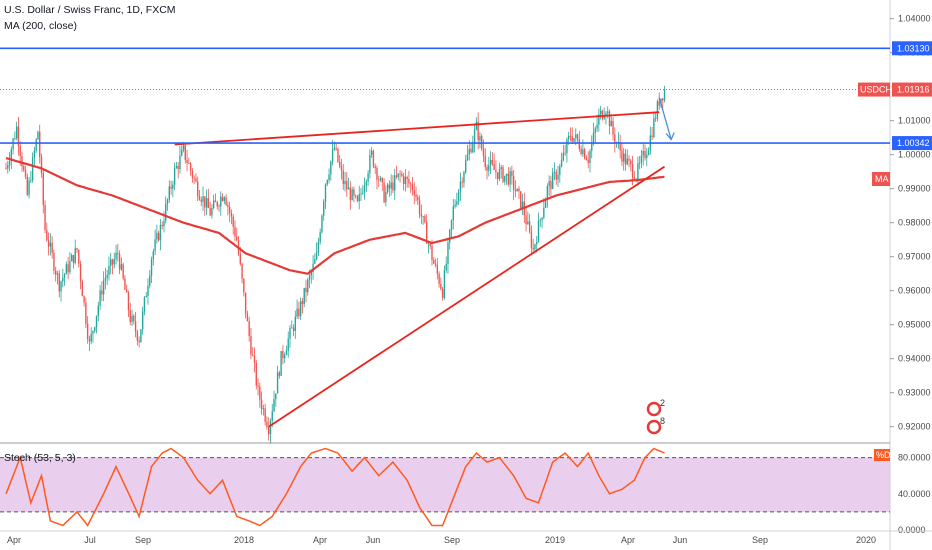  What do you see at coordinates (914, 325) in the screenshot?
I see `price-tick-label: 0.95000` at bounding box center [914, 325].